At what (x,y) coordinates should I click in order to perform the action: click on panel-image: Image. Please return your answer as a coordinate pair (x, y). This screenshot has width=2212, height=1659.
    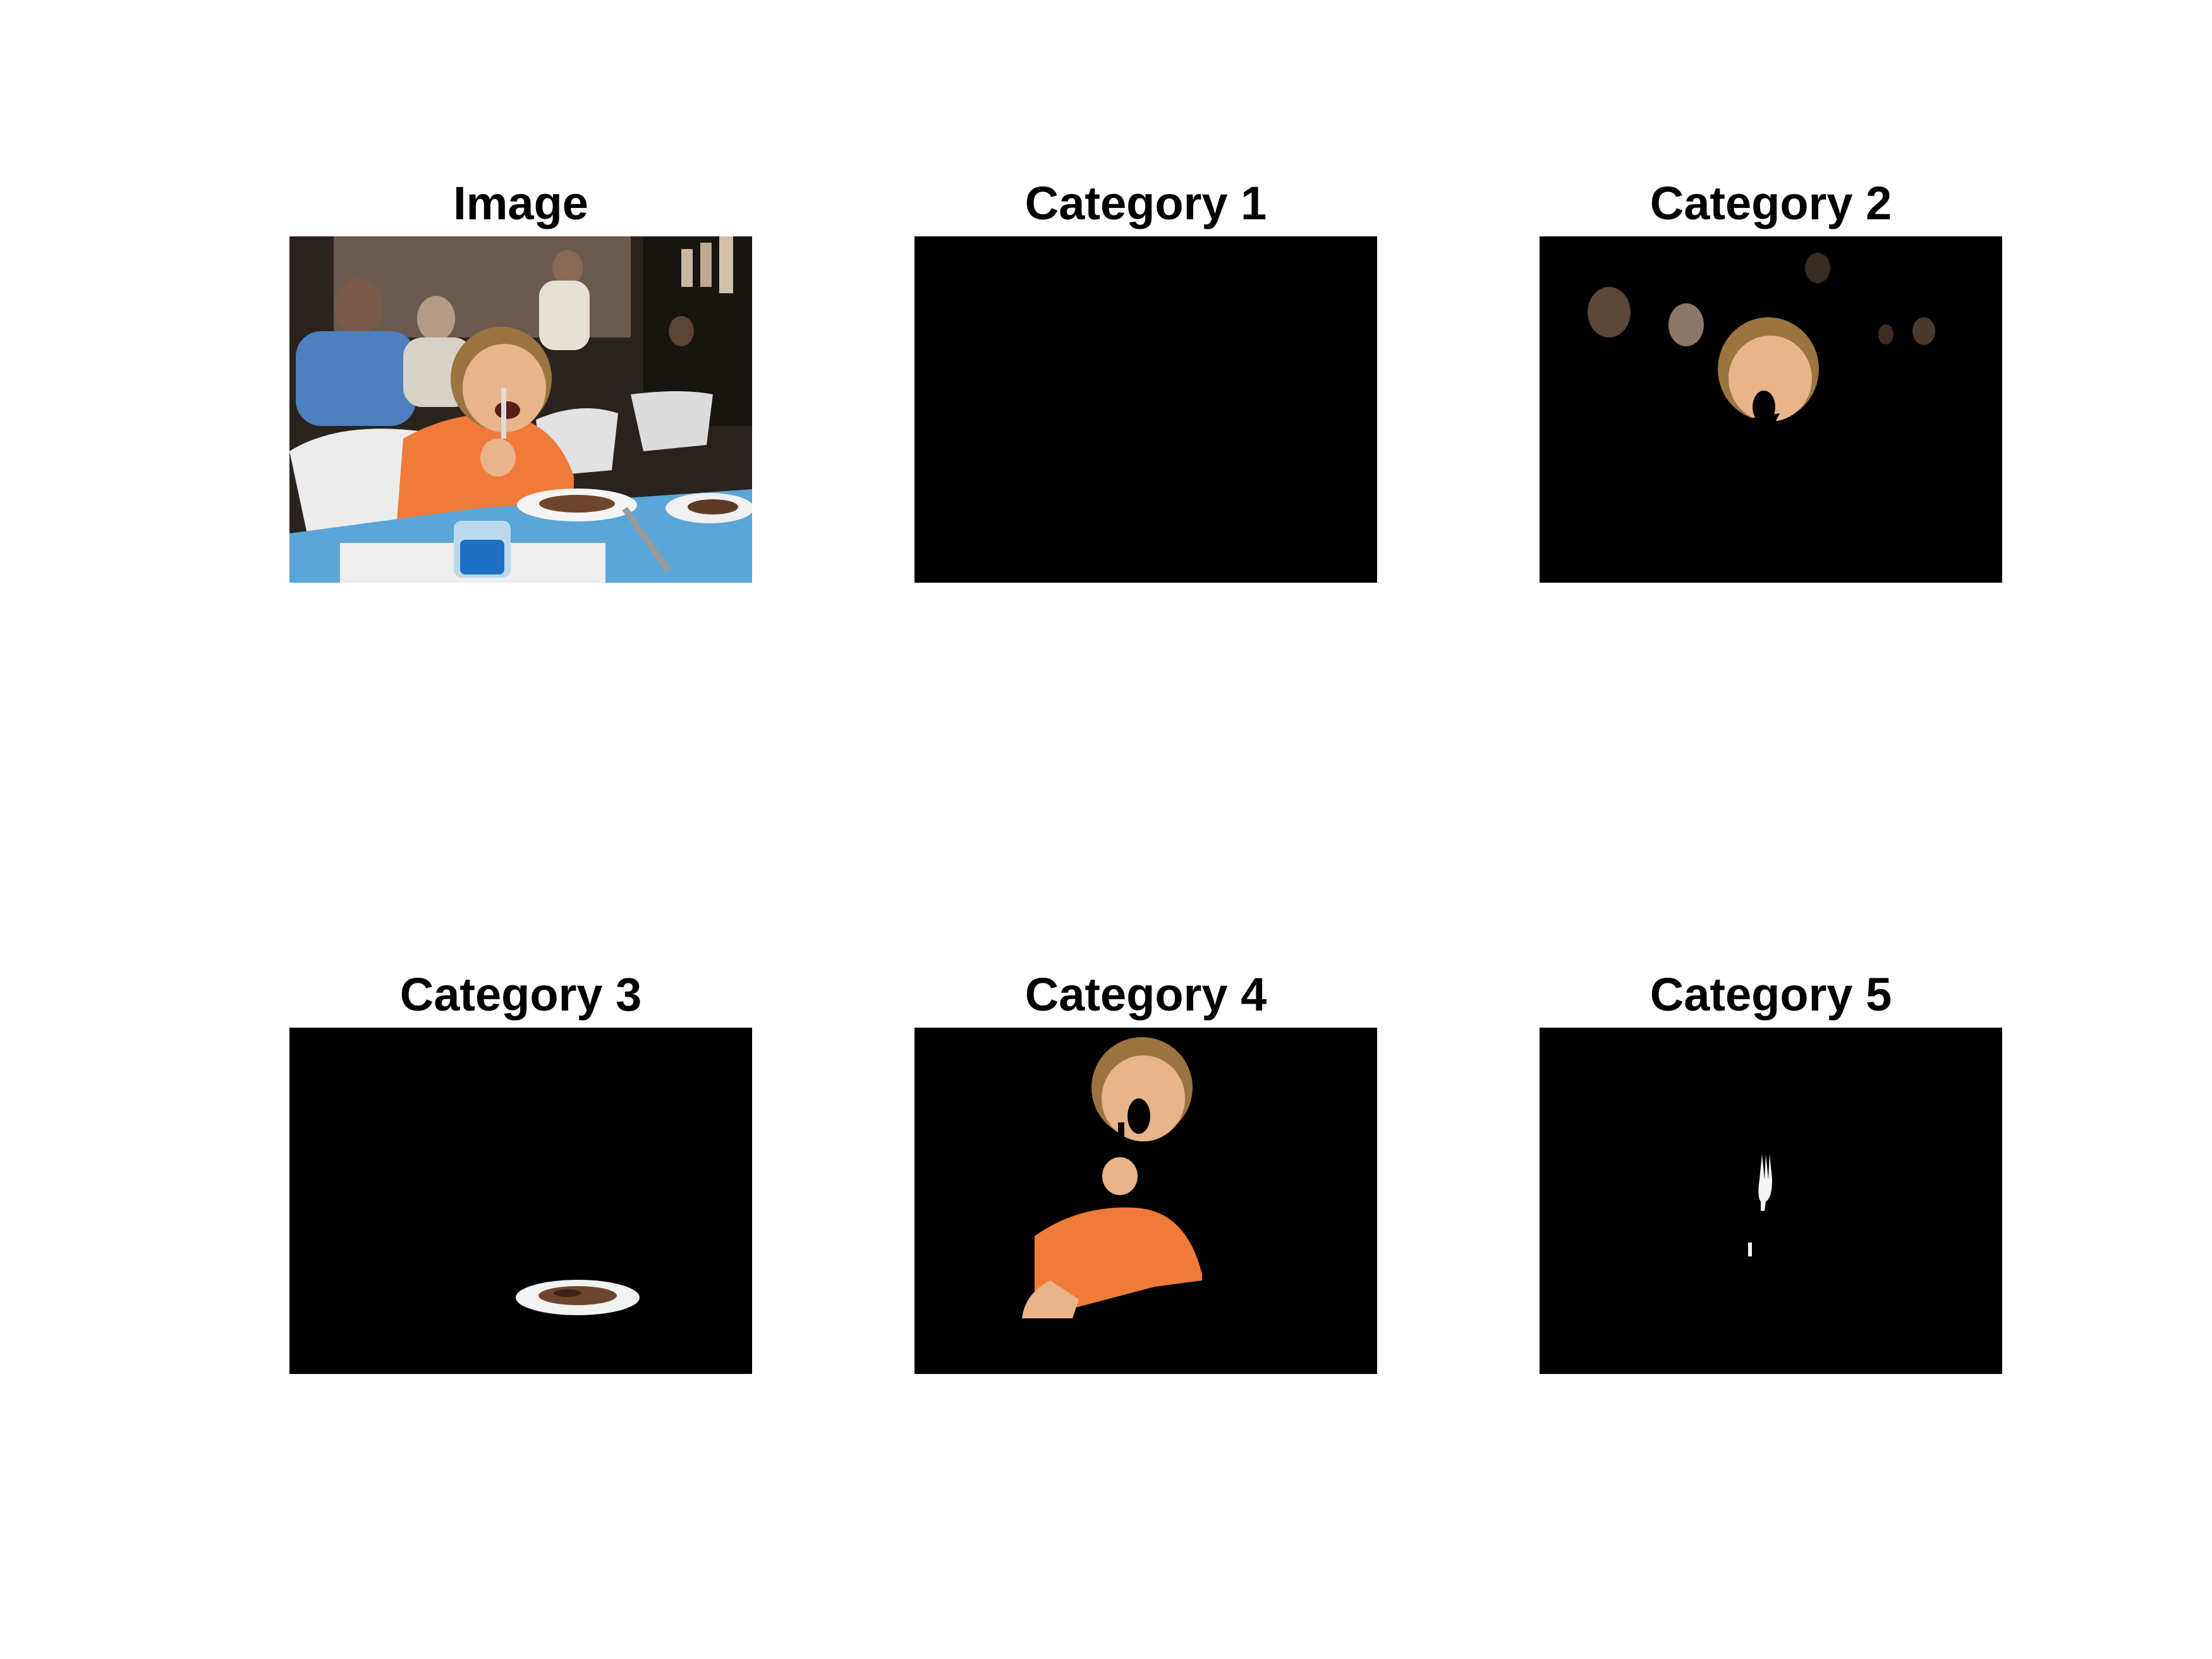
    Looking at the image, I should click on (520, 380).